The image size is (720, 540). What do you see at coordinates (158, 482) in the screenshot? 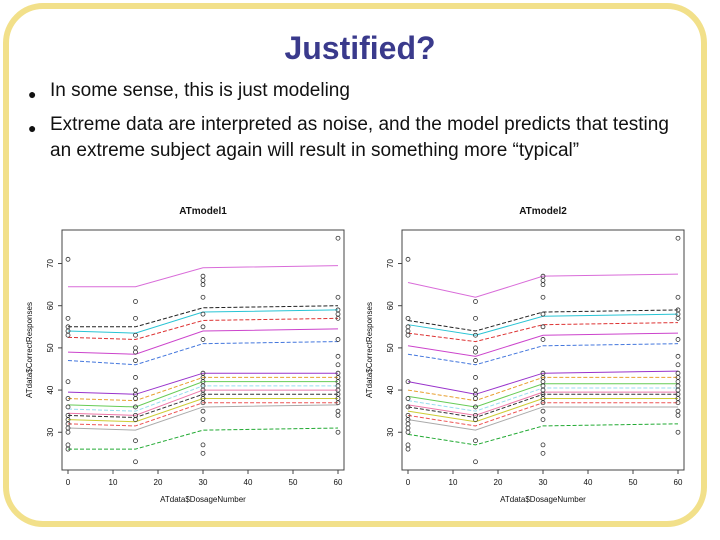
I see `x-tick-label: 20` at bounding box center [158, 482].